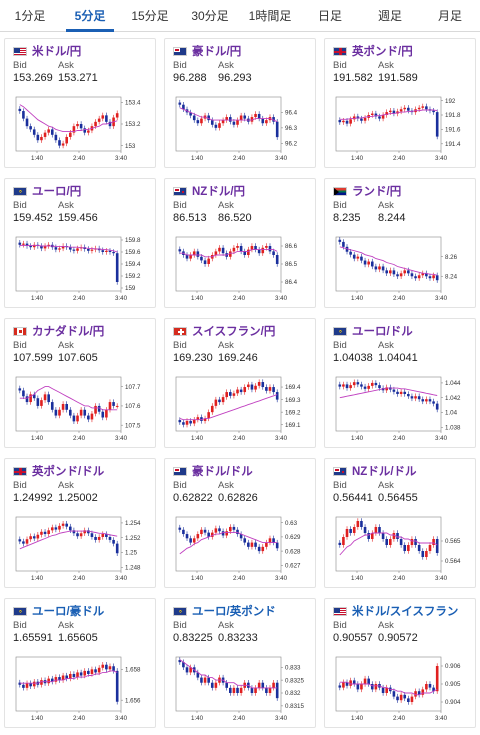 This screenshot has width=480, height=735. Describe the element at coordinates (451, 413) in the screenshot. I see `y-tick-label: 1.04` at that location.